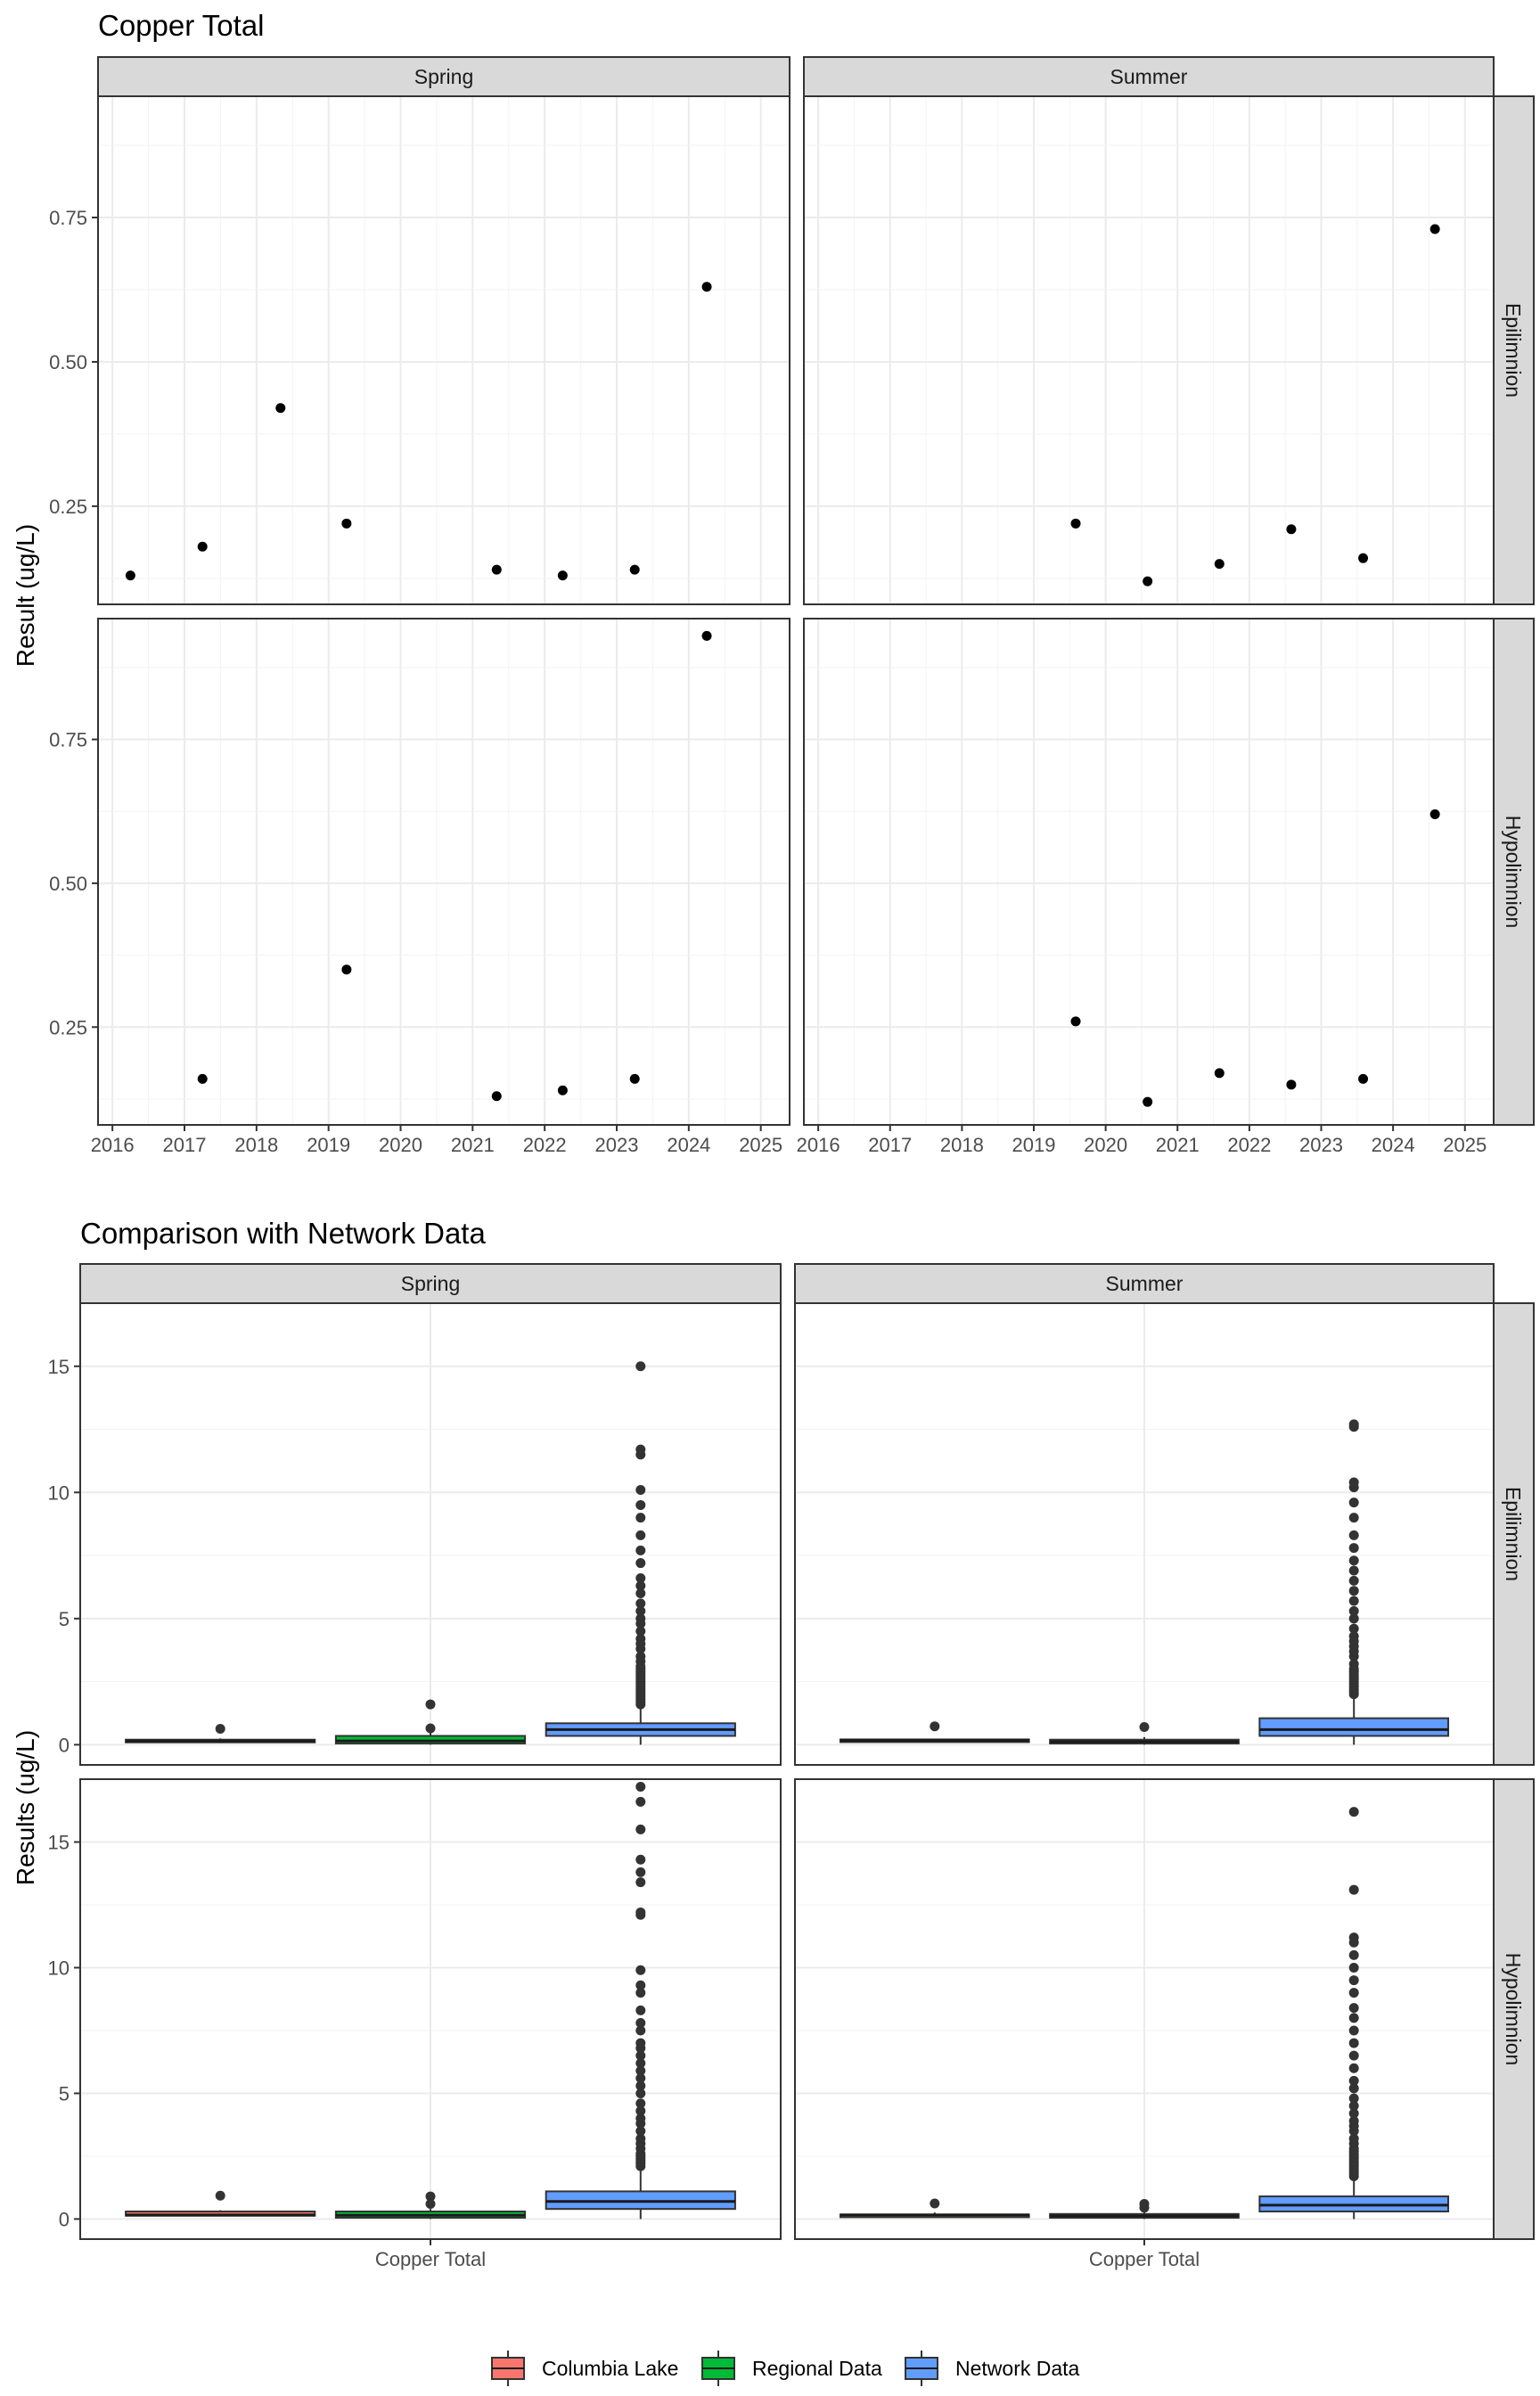 Image resolution: width=1540 pixels, height=2396 pixels. I want to click on scatter-panel-summer-epilimnion, so click(1149, 350).